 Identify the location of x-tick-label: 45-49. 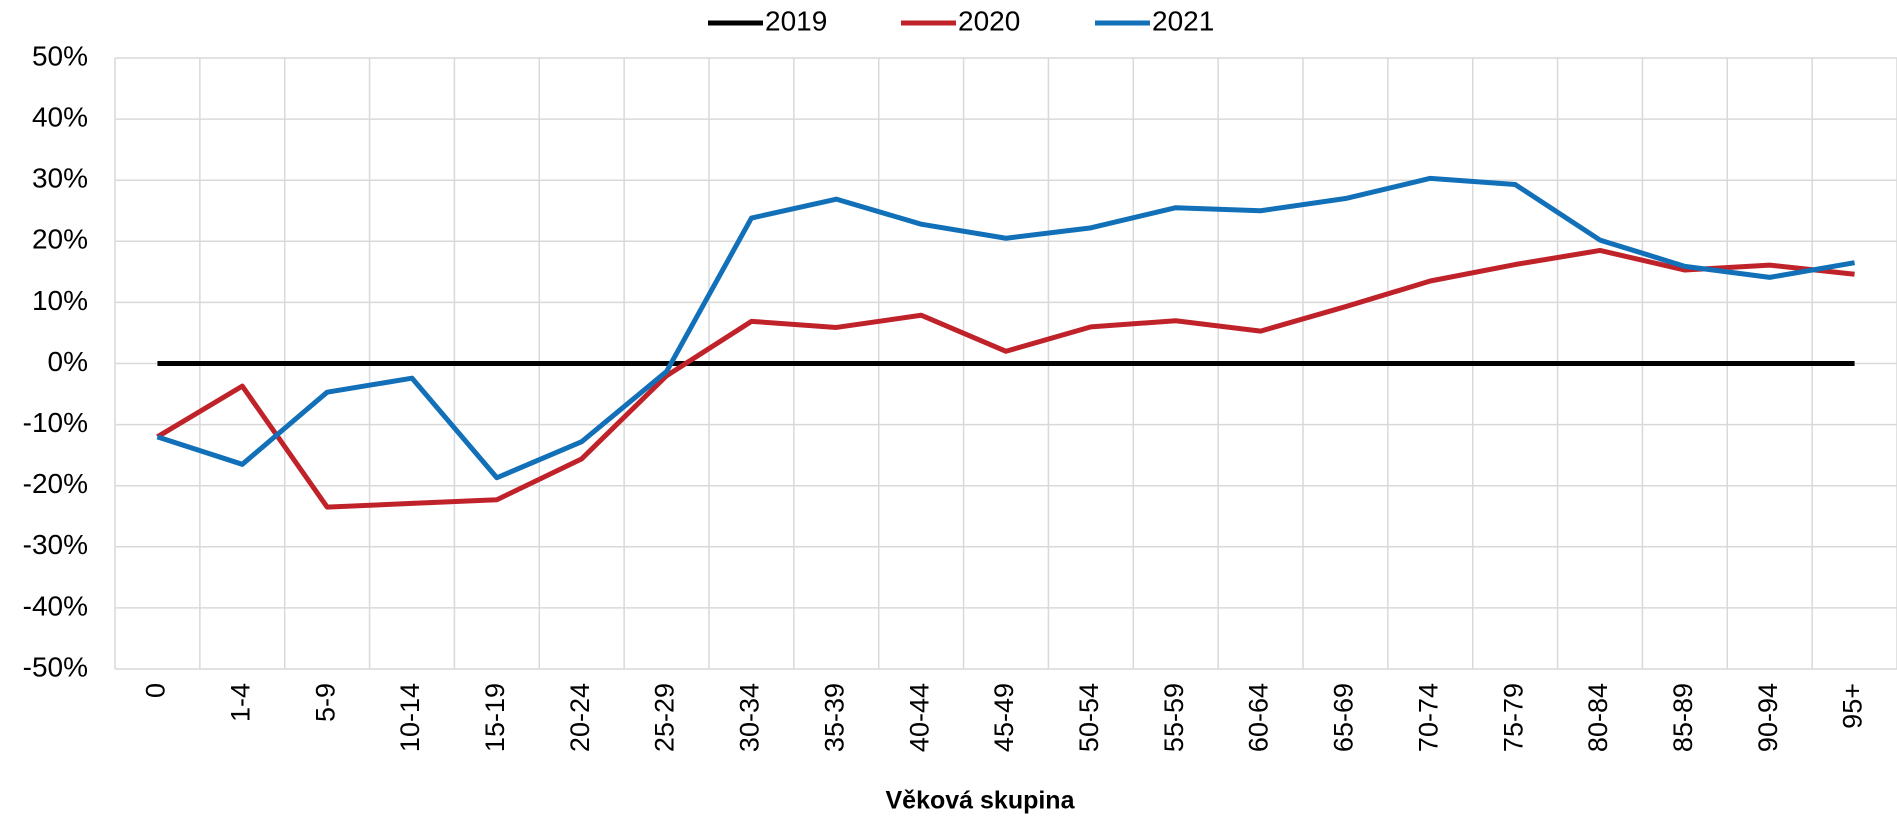
(1004, 717).